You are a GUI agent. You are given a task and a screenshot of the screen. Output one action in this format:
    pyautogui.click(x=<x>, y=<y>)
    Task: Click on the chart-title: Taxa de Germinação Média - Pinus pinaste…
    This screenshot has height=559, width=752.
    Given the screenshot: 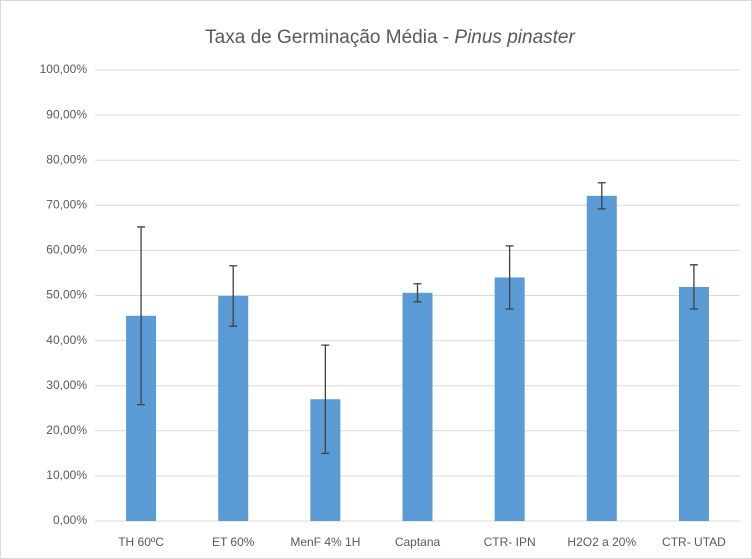 What is the action you would take?
    pyautogui.click(x=390, y=37)
    